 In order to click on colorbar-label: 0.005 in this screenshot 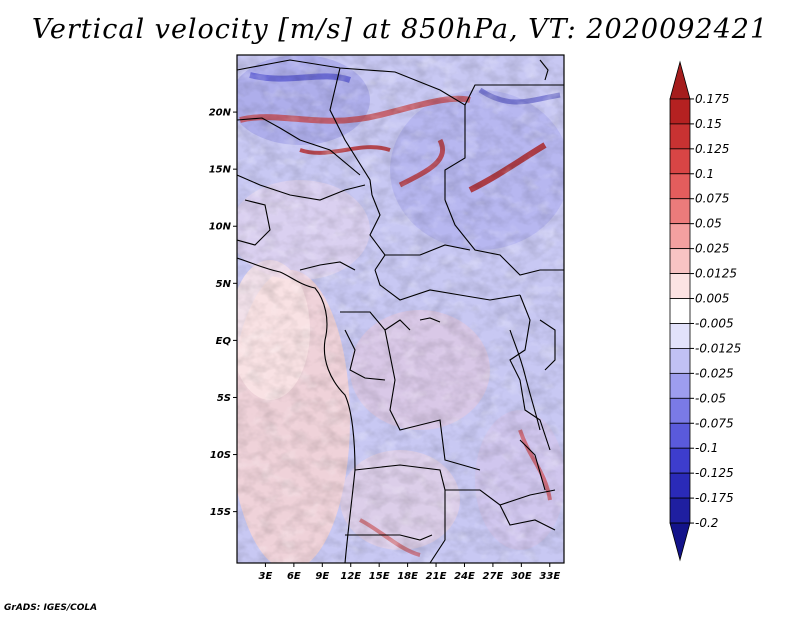, I will do `click(712, 299)`.